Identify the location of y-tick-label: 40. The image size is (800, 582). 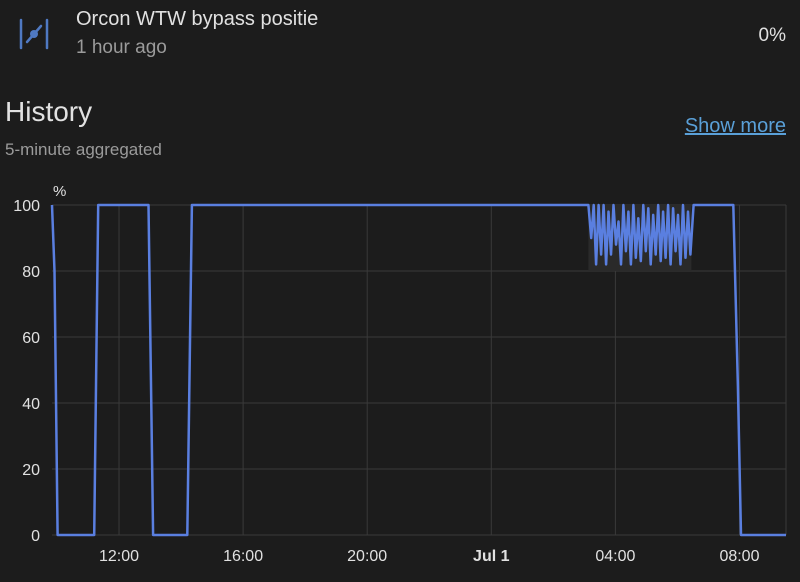
(31, 404).